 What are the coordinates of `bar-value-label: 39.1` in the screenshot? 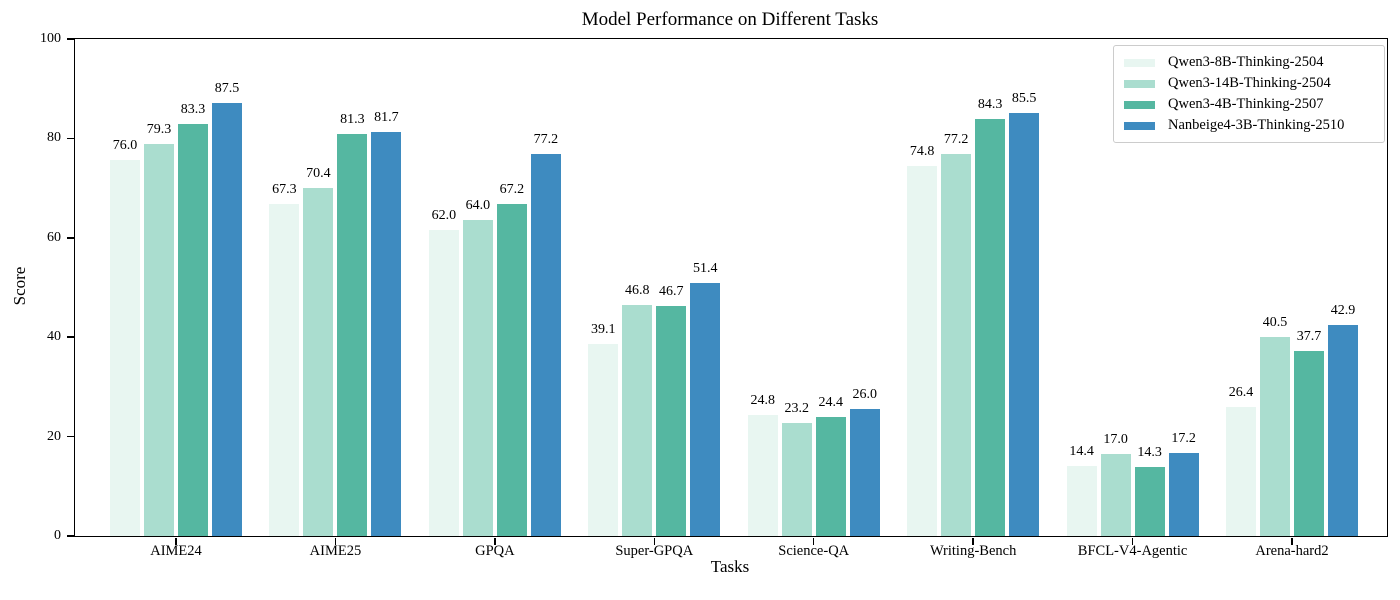 It's located at (603, 329).